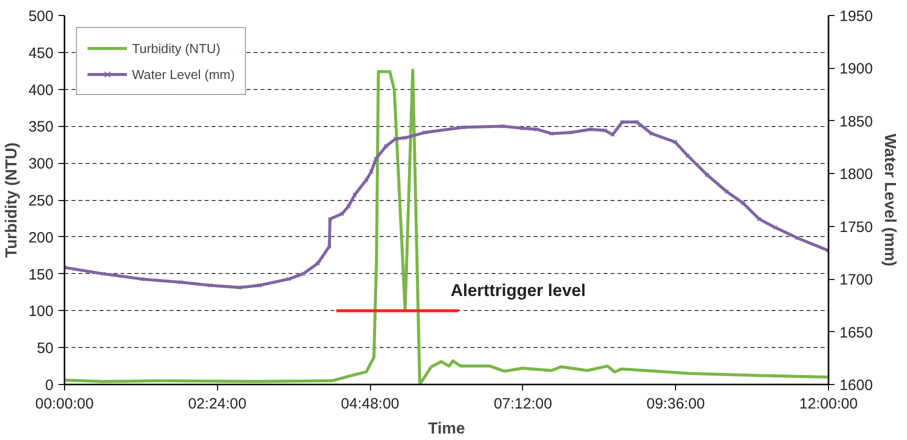 This screenshot has width=907, height=440. I want to click on y-tick-label: 150, so click(41, 275).